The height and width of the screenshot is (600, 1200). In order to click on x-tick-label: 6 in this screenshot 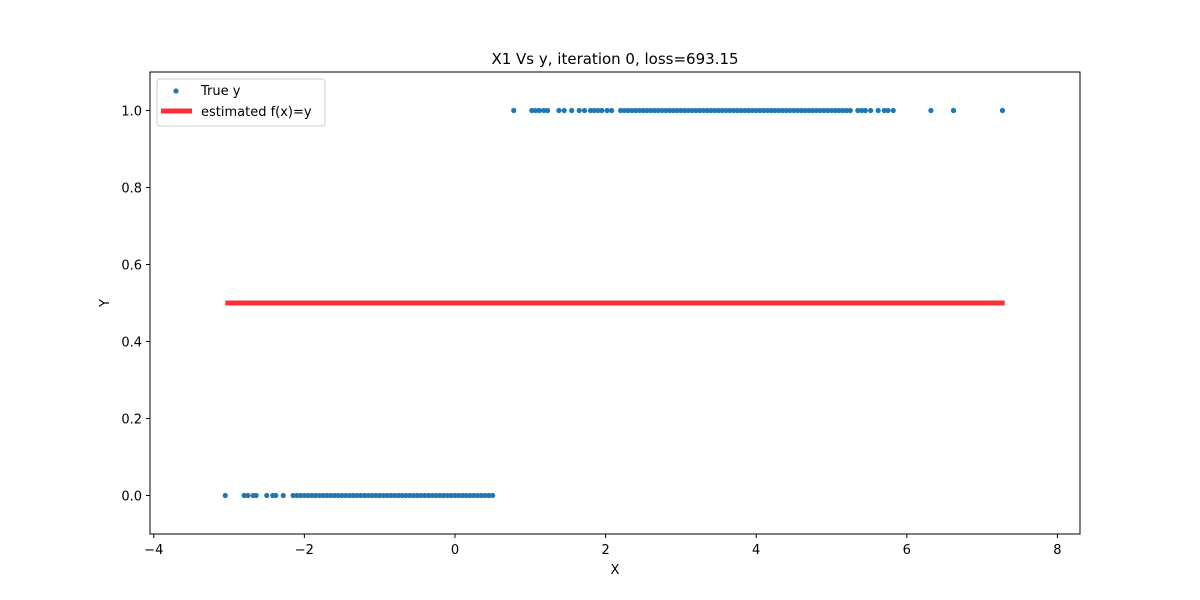, I will do `click(907, 550)`.